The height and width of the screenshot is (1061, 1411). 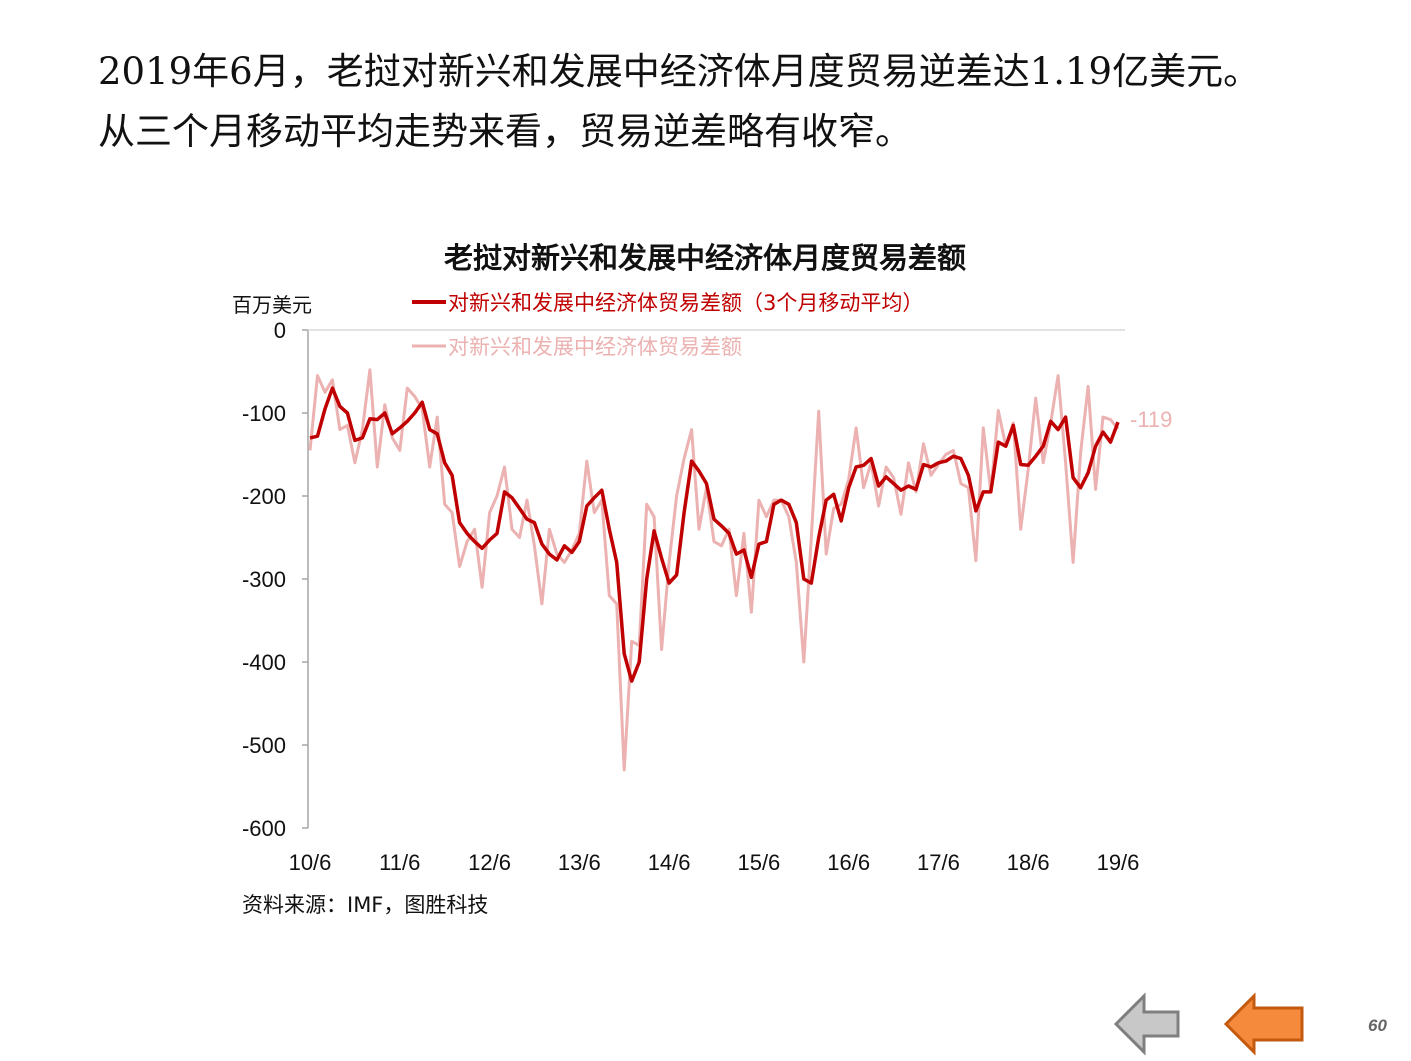 What do you see at coordinates (669, 862) in the screenshot?
I see `x-tick-label: 14/6` at bounding box center [669, 862].